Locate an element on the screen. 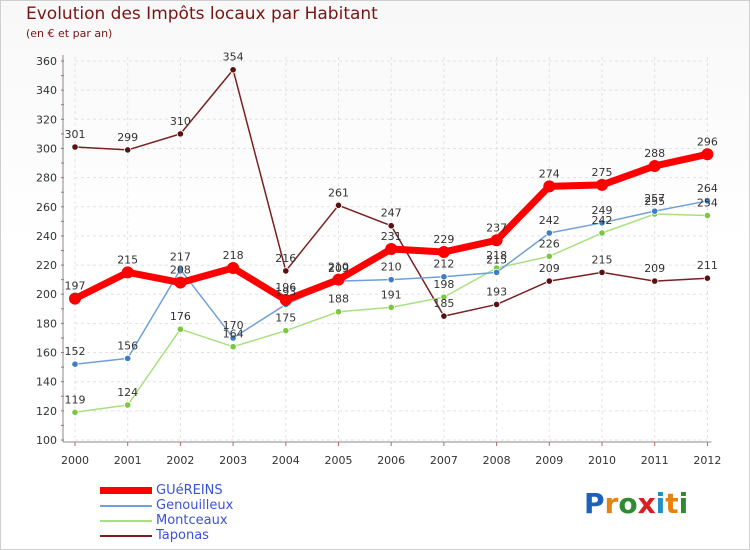 This screenshot has height=550, width=750. data-label-montceaux-2012: 254 is located at coordinates (707, 203).